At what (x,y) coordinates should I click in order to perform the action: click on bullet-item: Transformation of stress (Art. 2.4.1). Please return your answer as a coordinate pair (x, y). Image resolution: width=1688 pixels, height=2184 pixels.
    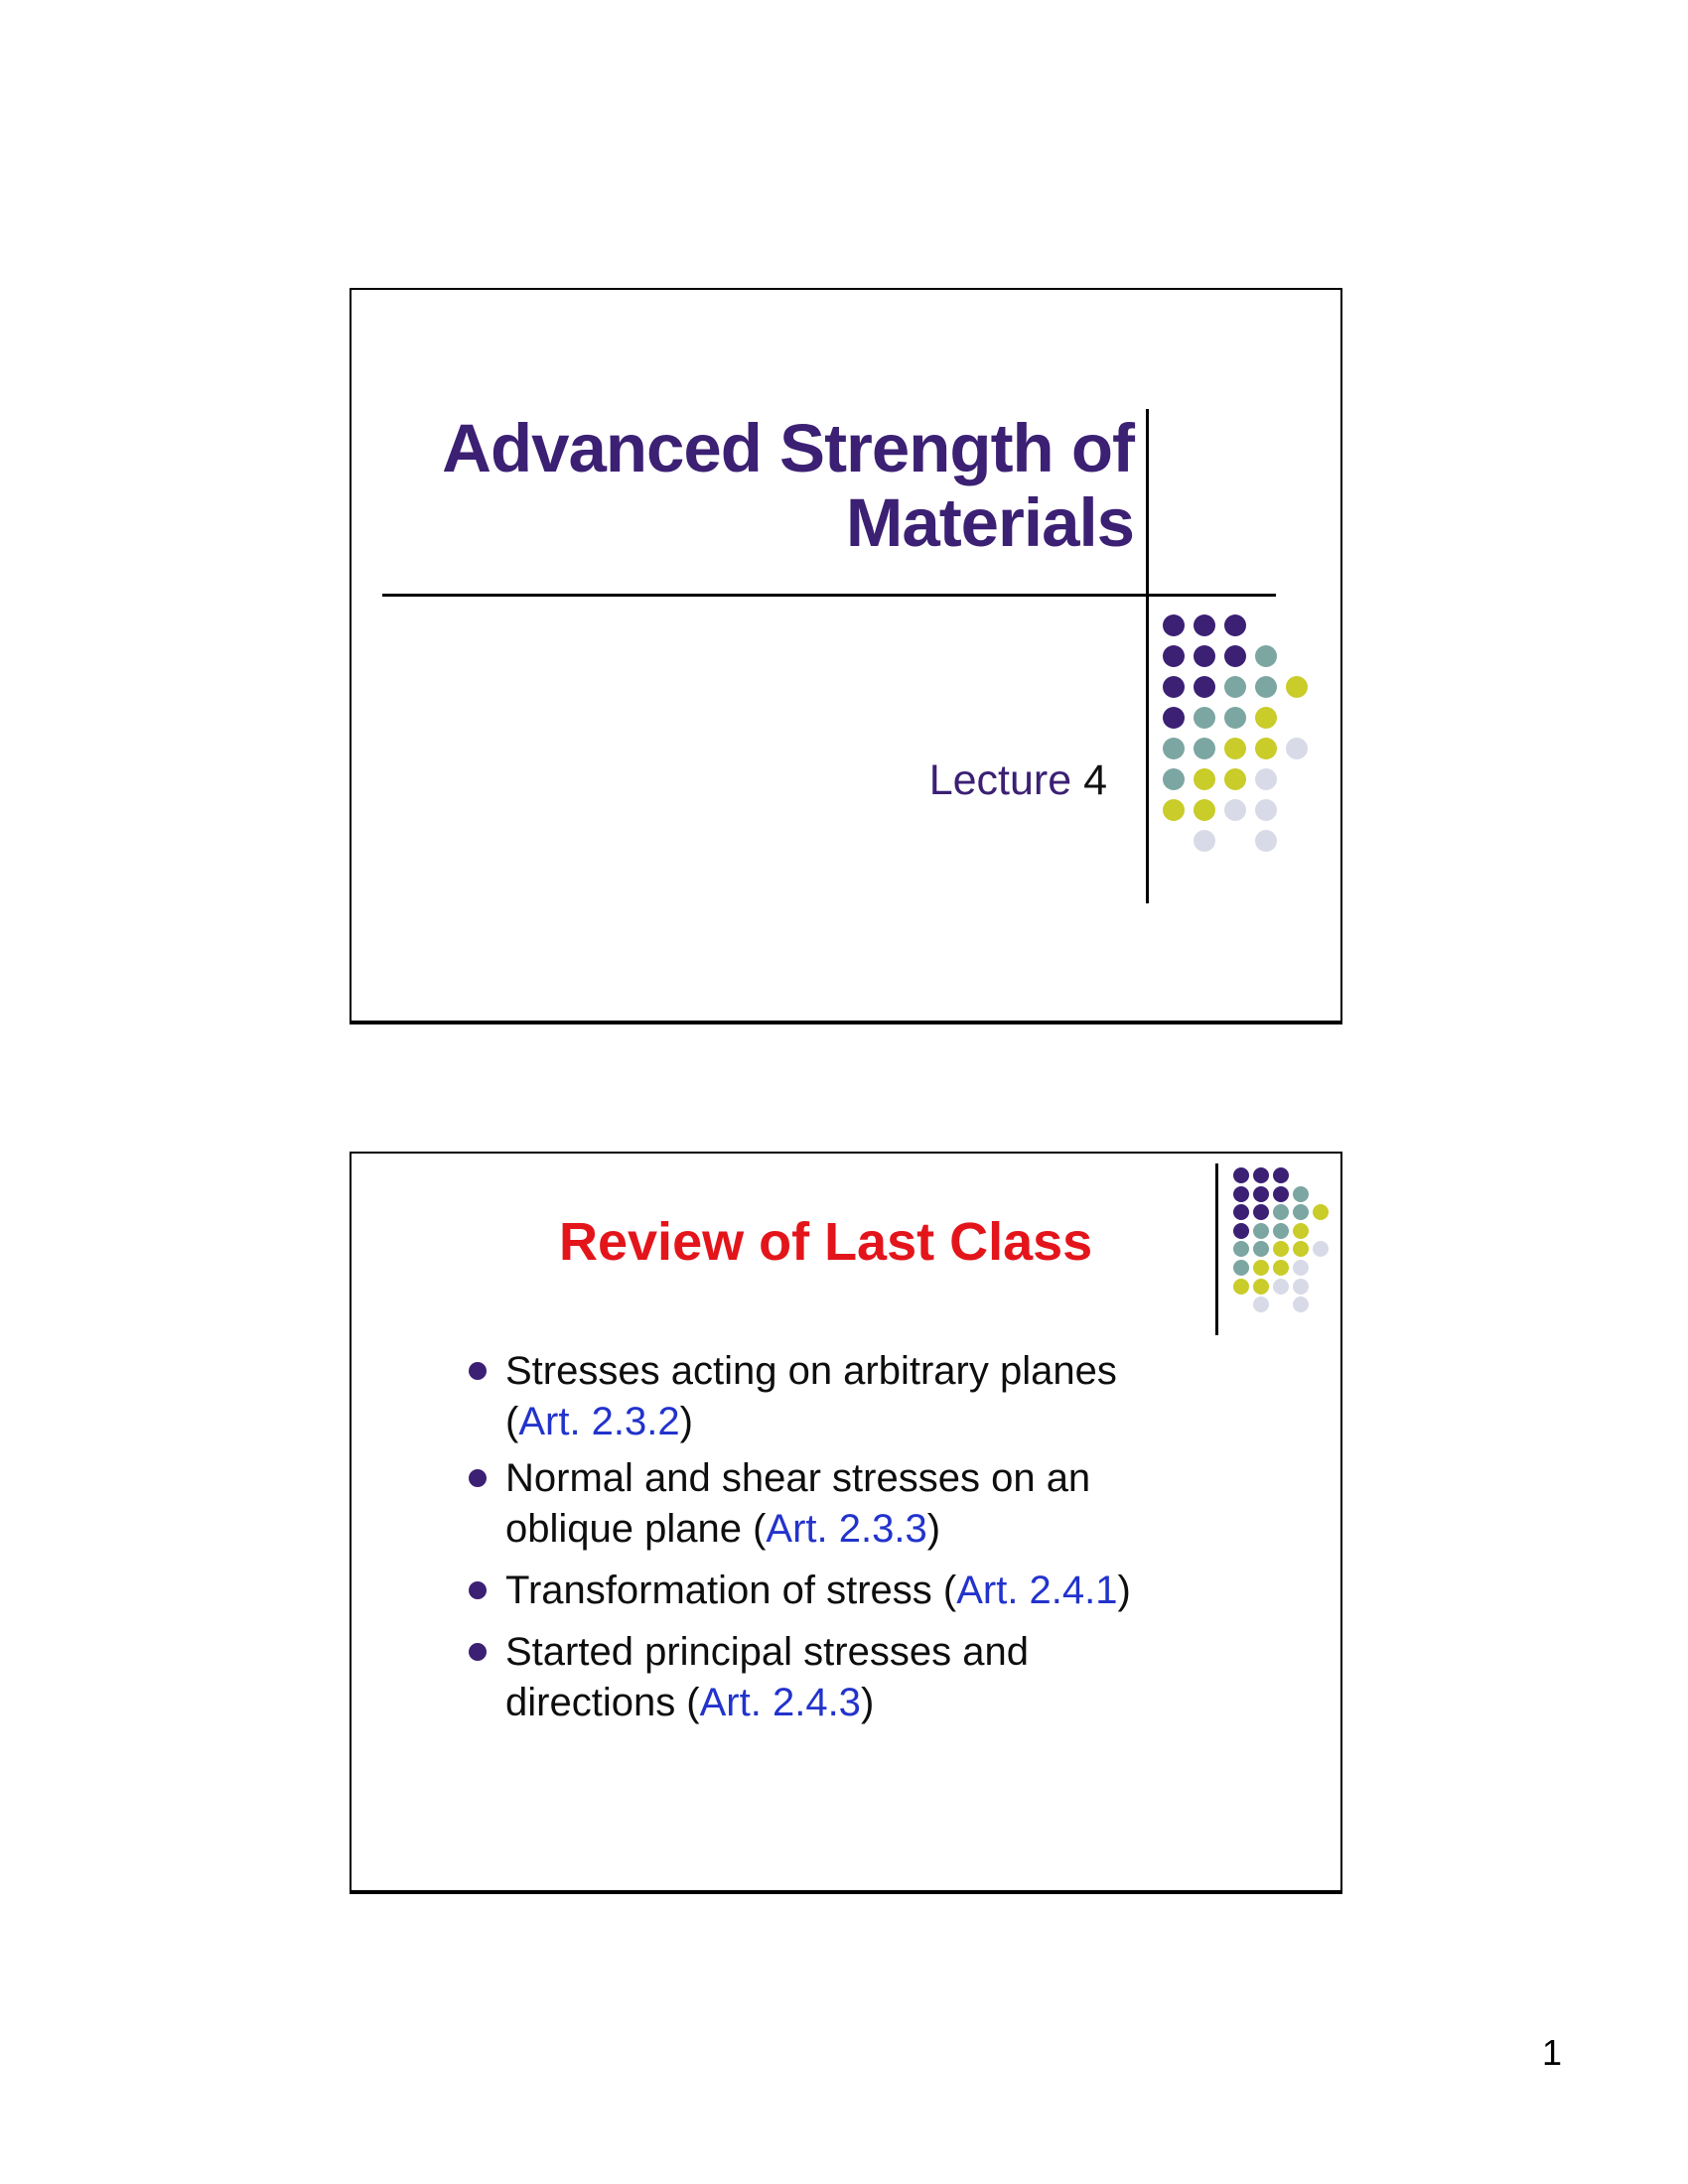
    Looking at the image, I should click on (889, 1591).